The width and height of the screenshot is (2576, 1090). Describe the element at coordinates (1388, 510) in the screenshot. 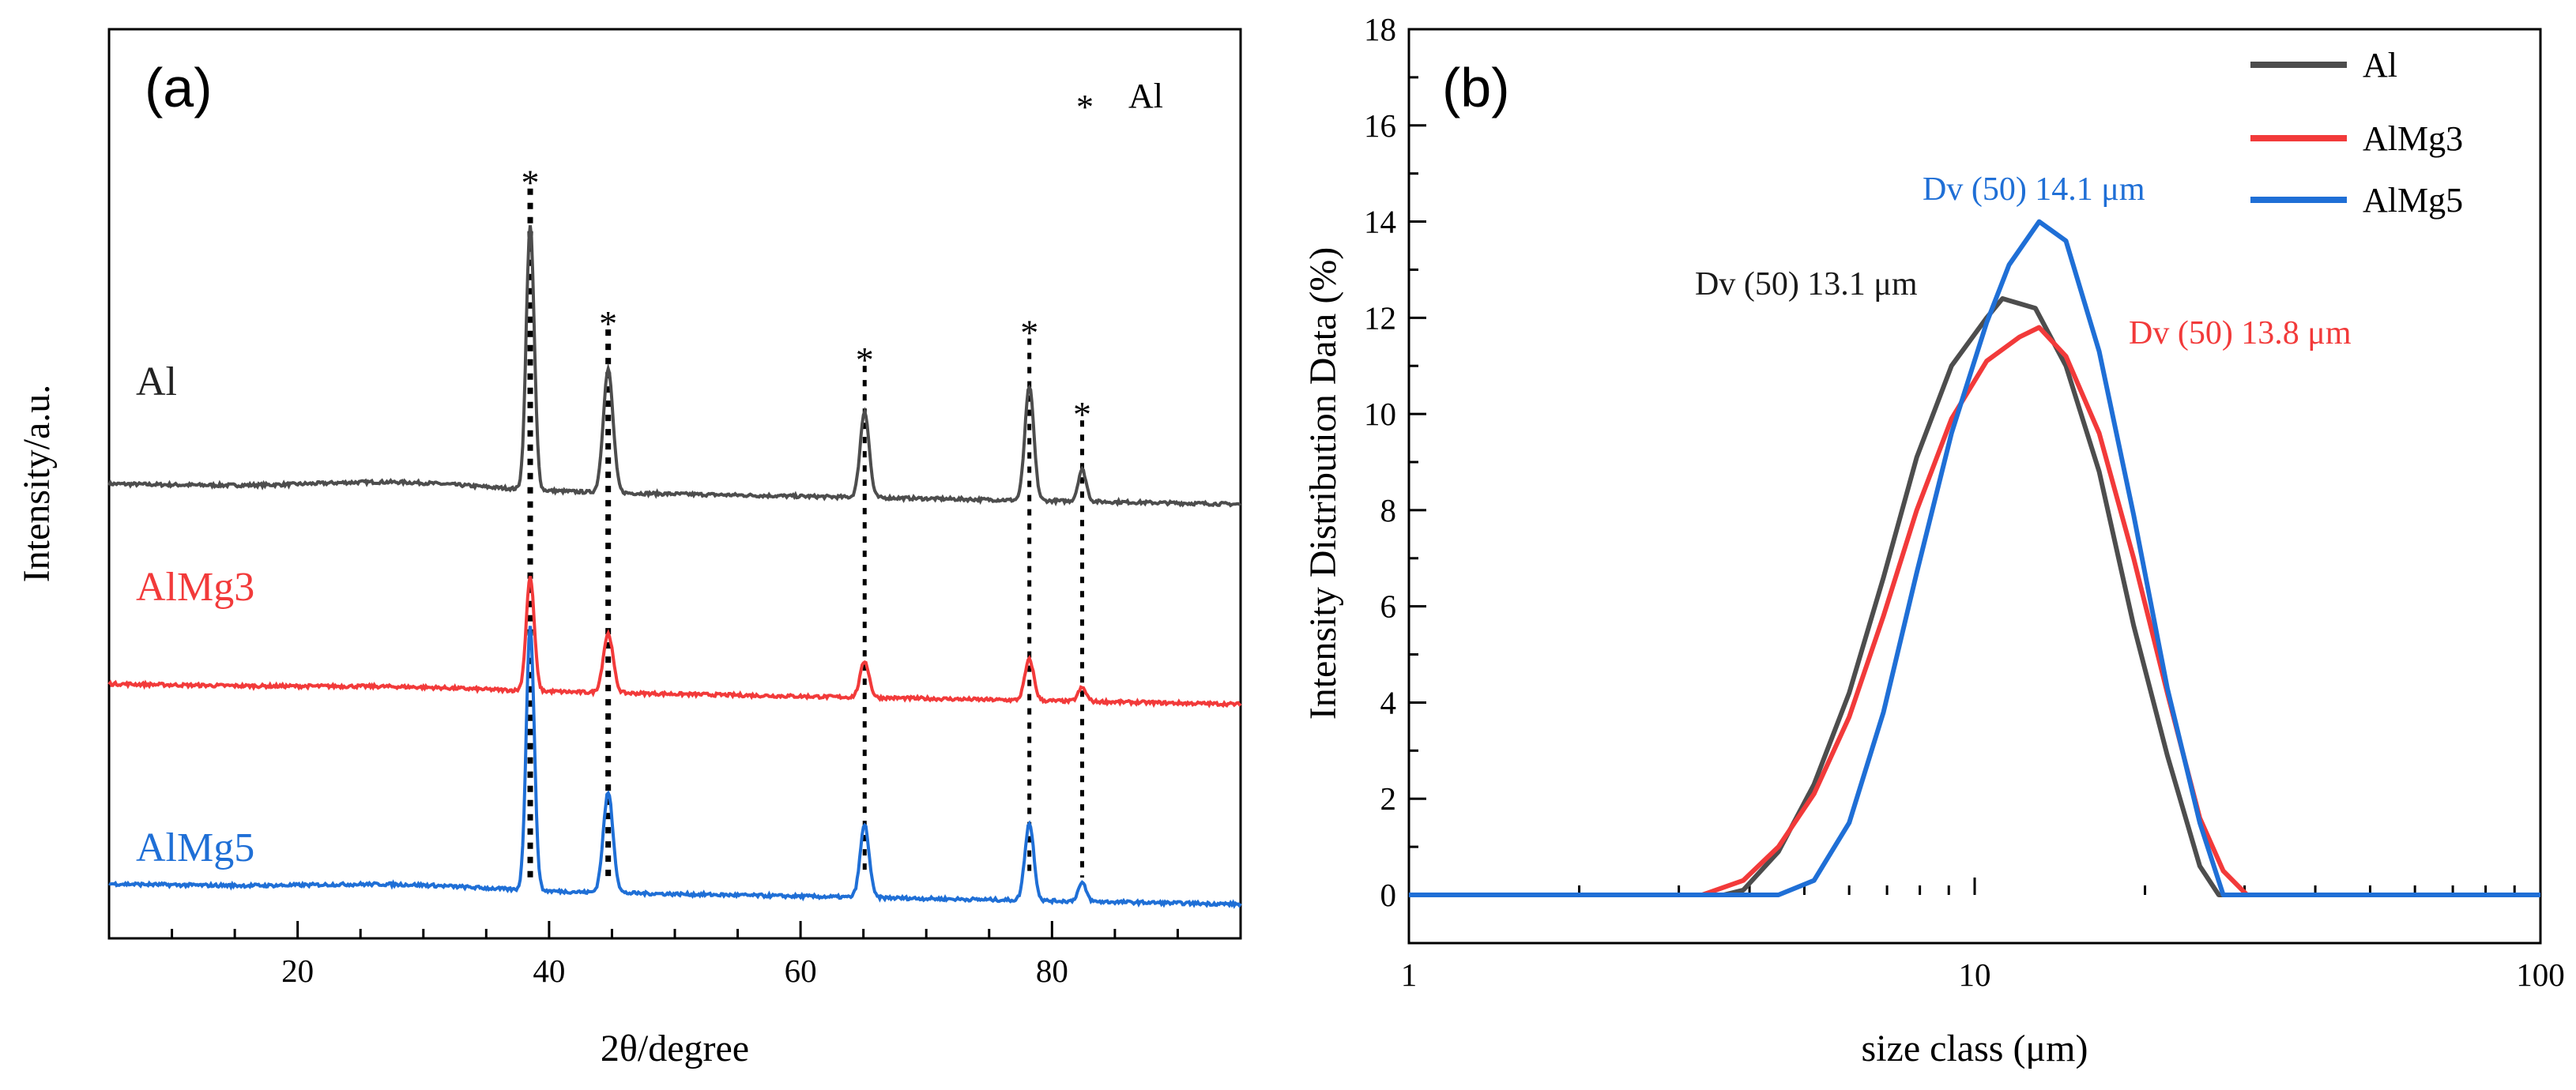

I see `y-tick-label: 8` at that location.